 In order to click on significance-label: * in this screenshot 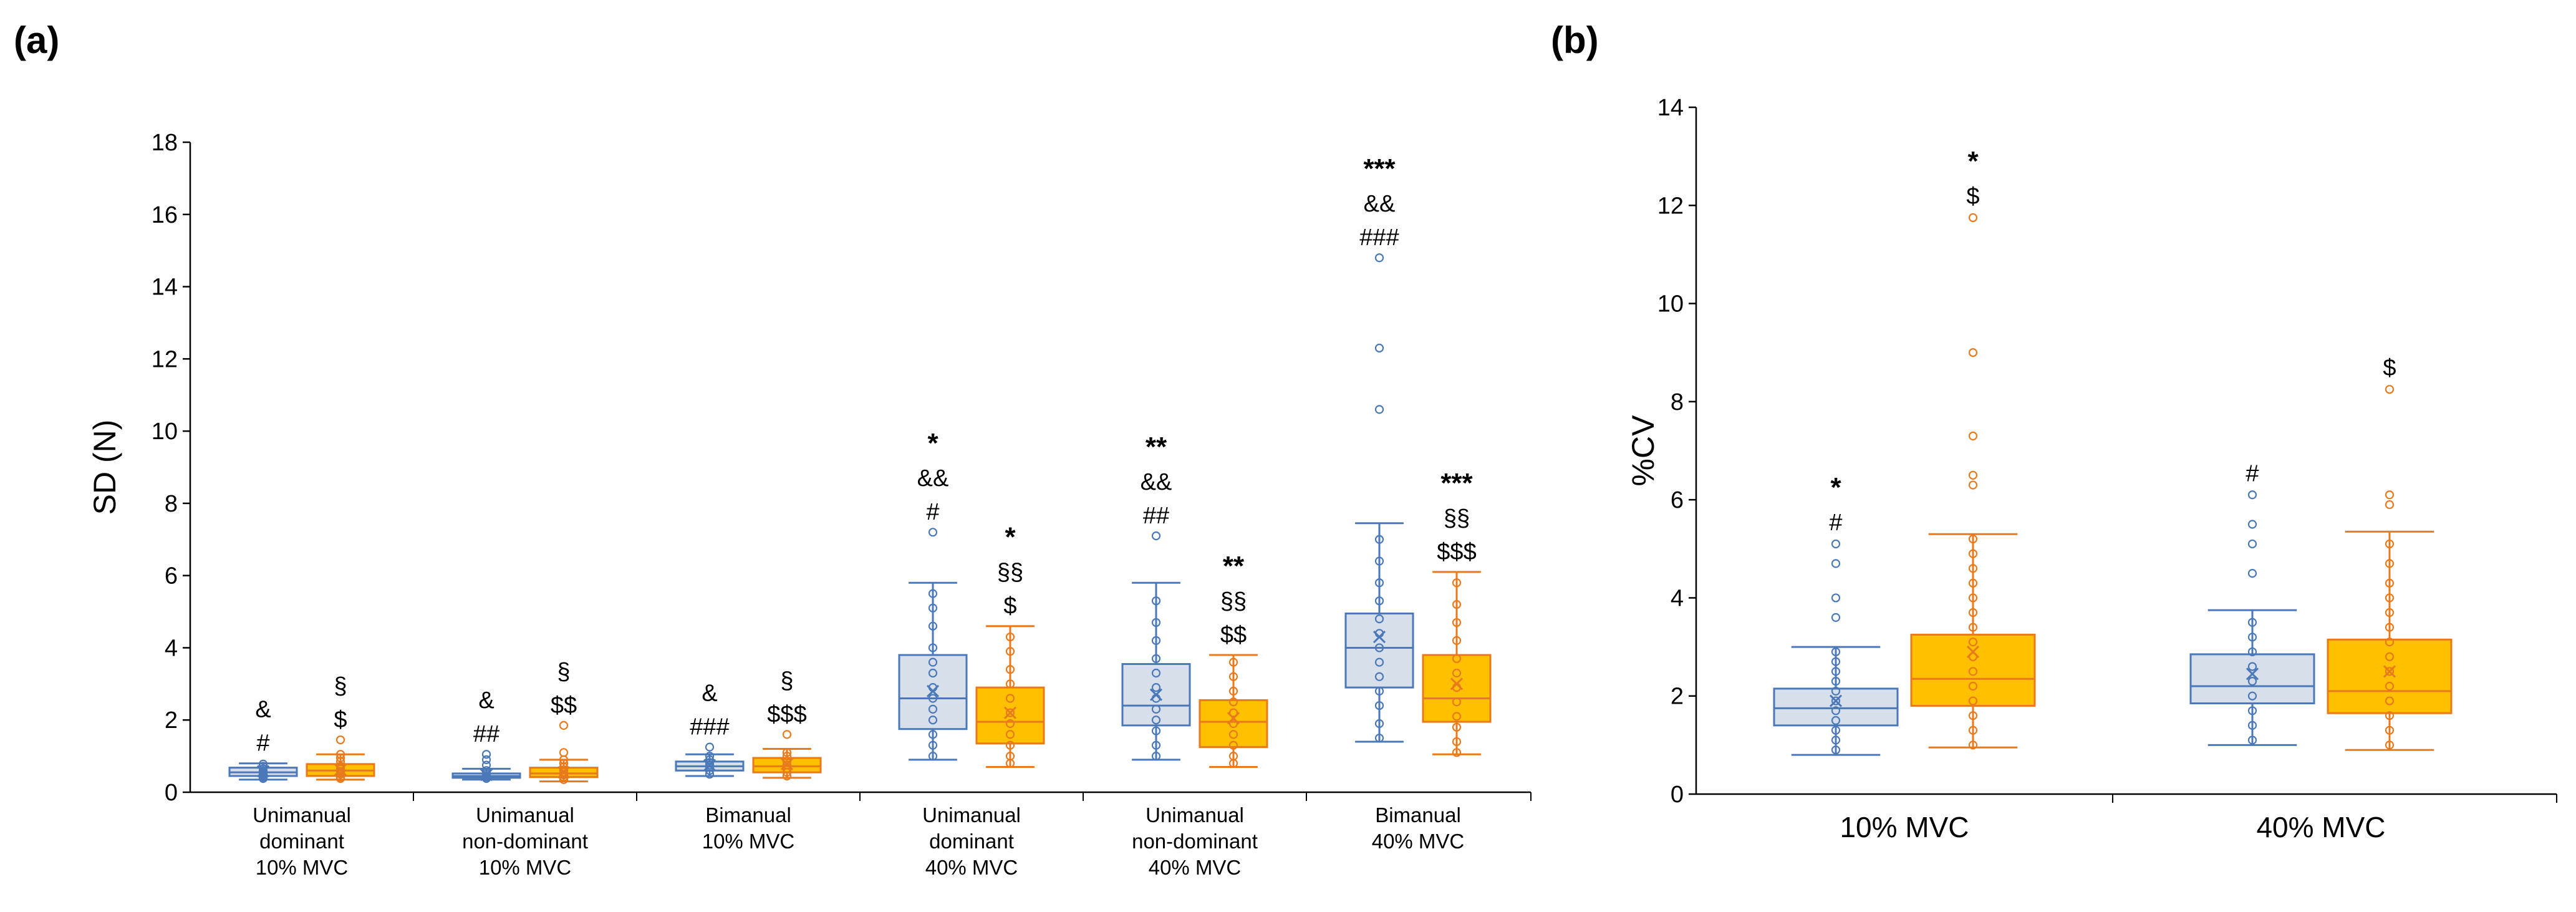, I will do `click(1835, 487)`.